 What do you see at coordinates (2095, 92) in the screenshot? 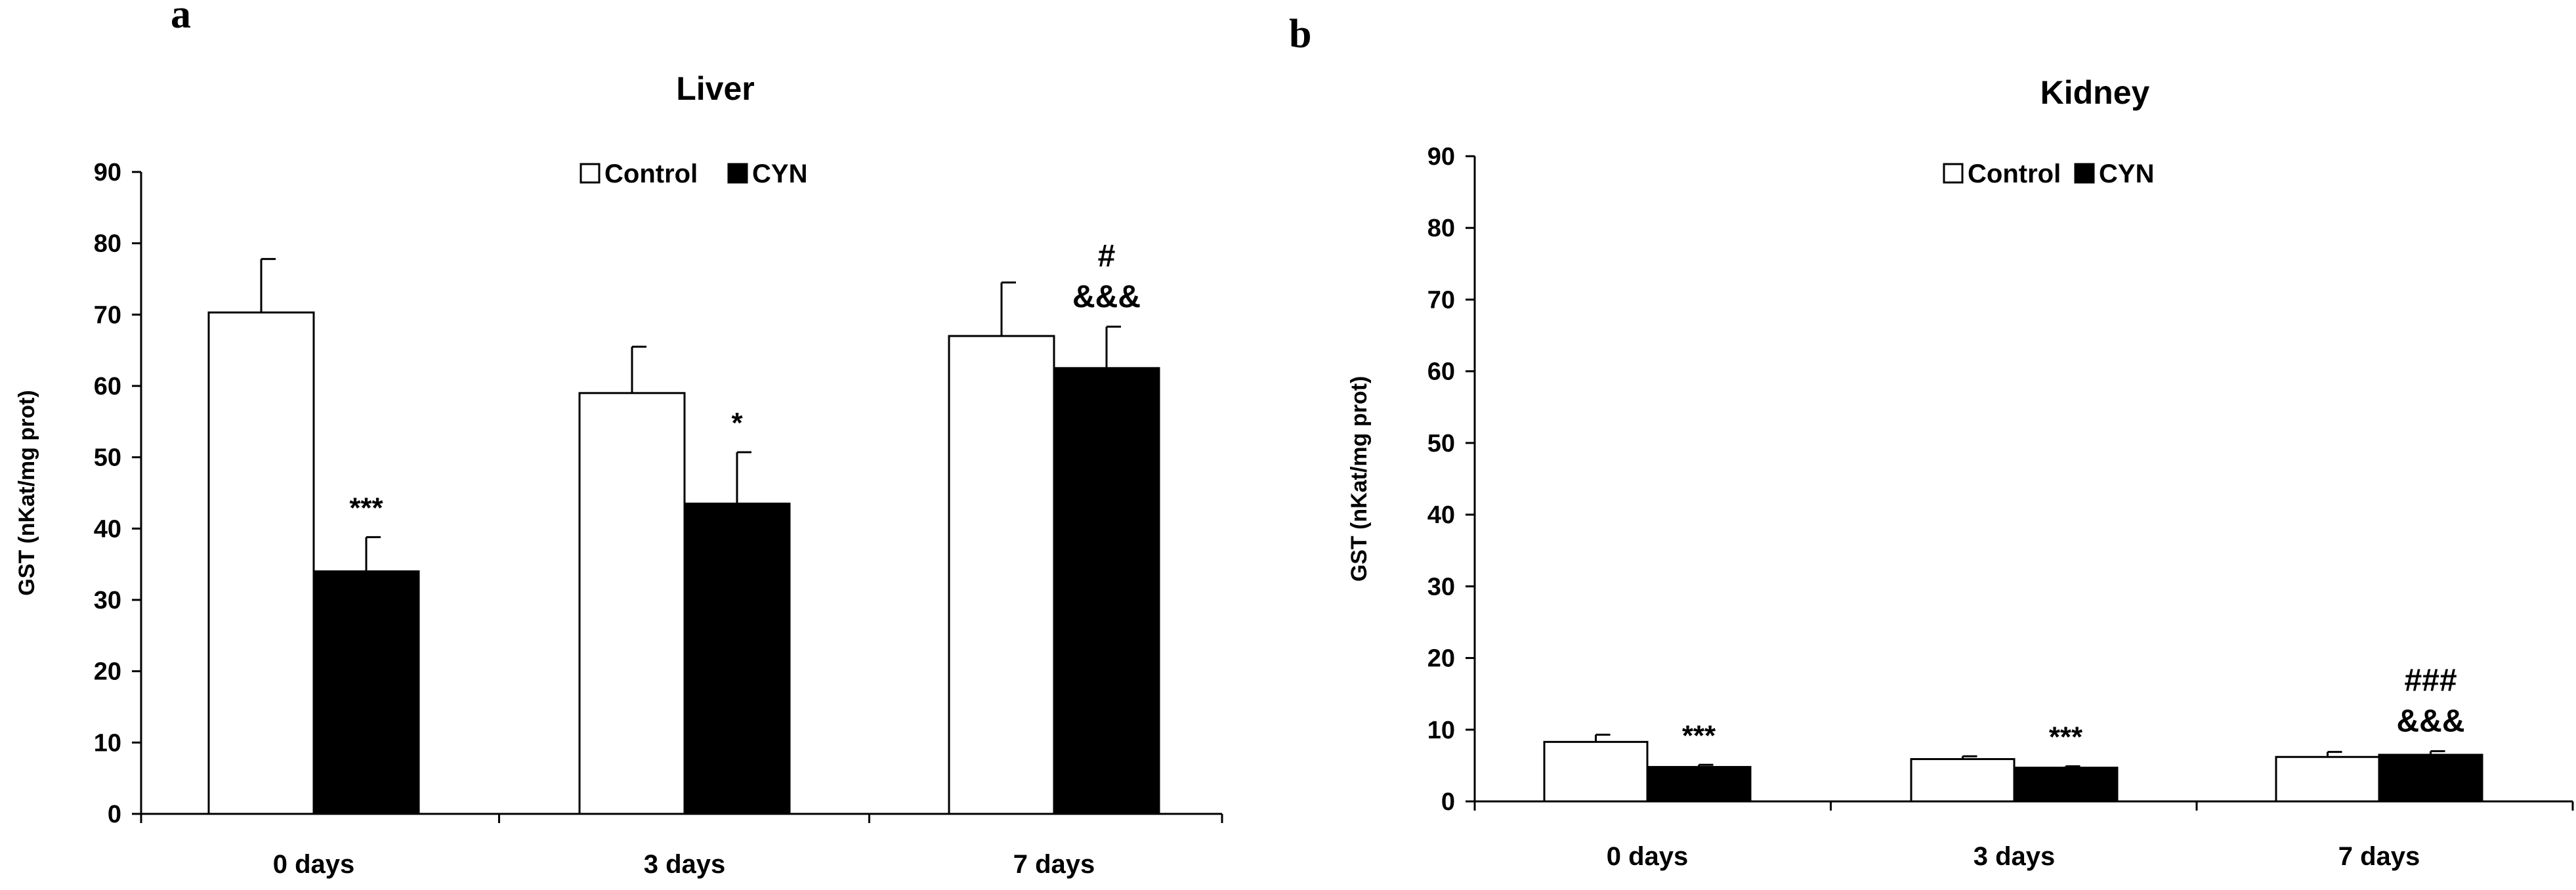
I see `chart-title: Kidney` at bounding box center [2095, 92].